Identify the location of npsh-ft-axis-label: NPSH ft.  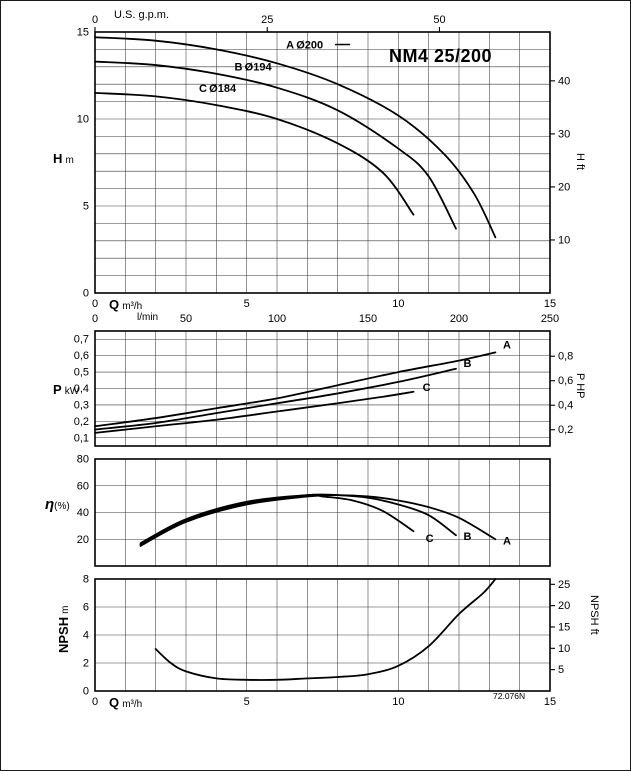
(594, 615).